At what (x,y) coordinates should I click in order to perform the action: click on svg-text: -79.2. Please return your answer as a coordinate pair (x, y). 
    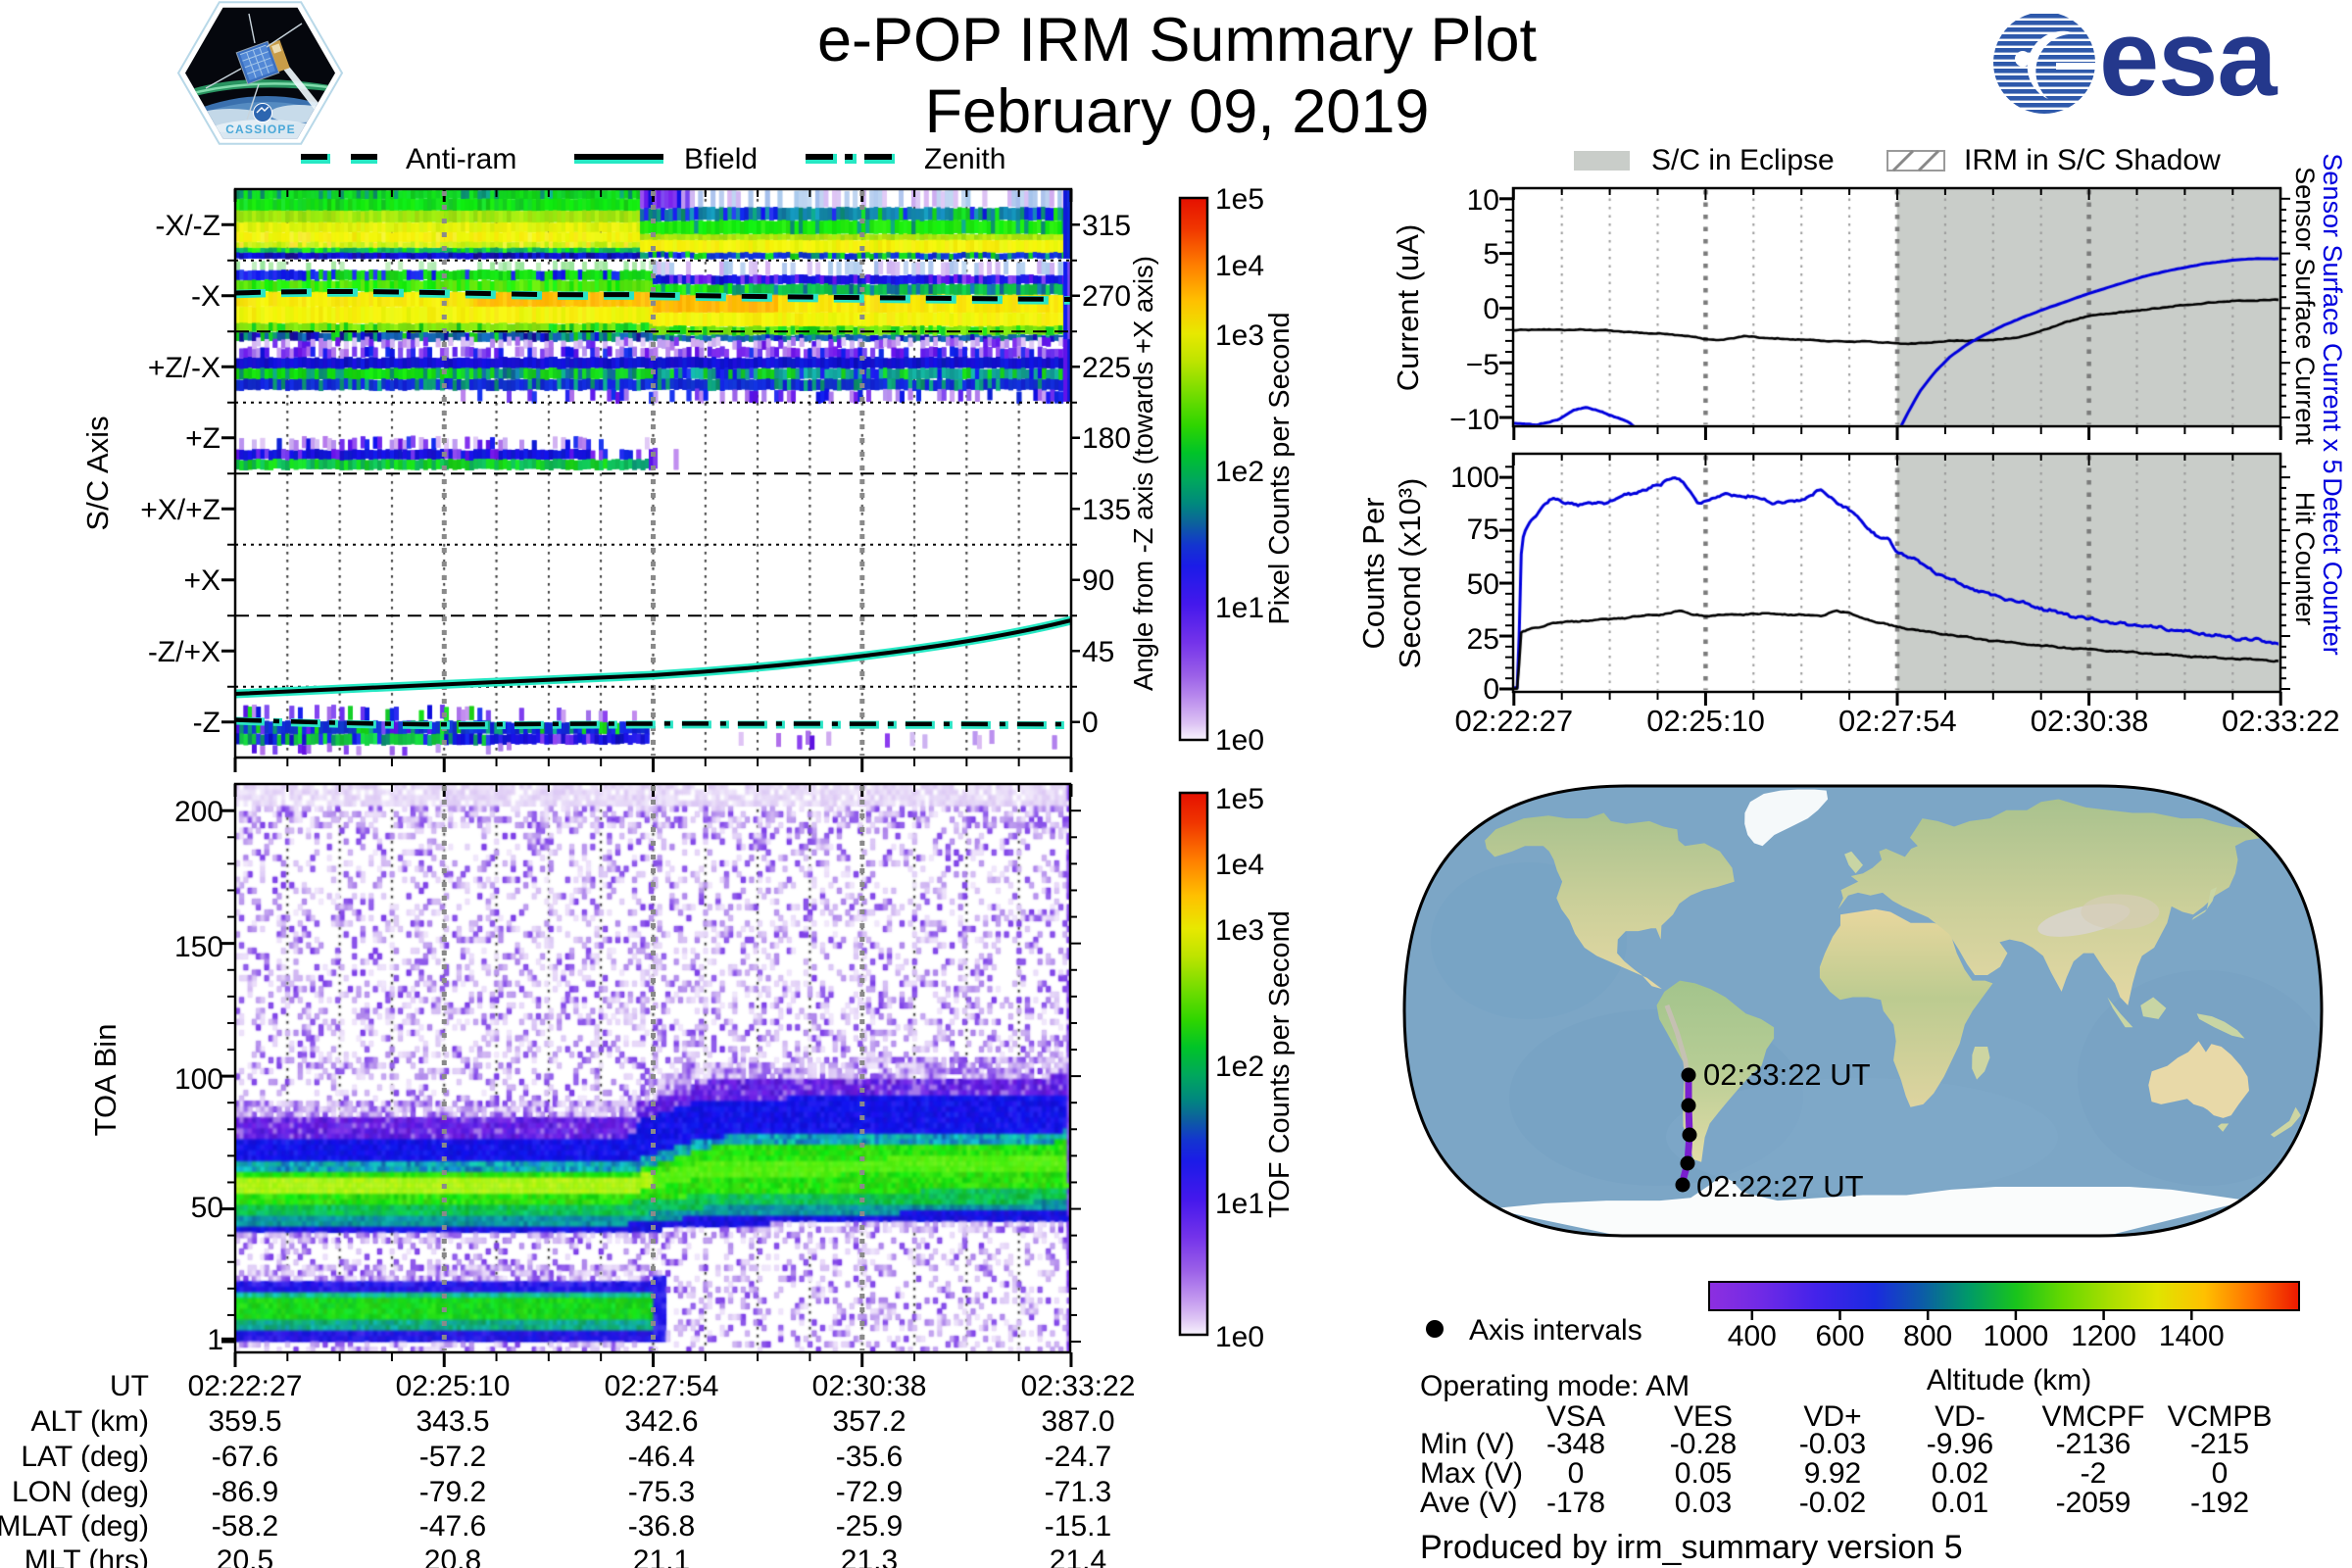
    Looking at the image, I should click on (452, 1492).